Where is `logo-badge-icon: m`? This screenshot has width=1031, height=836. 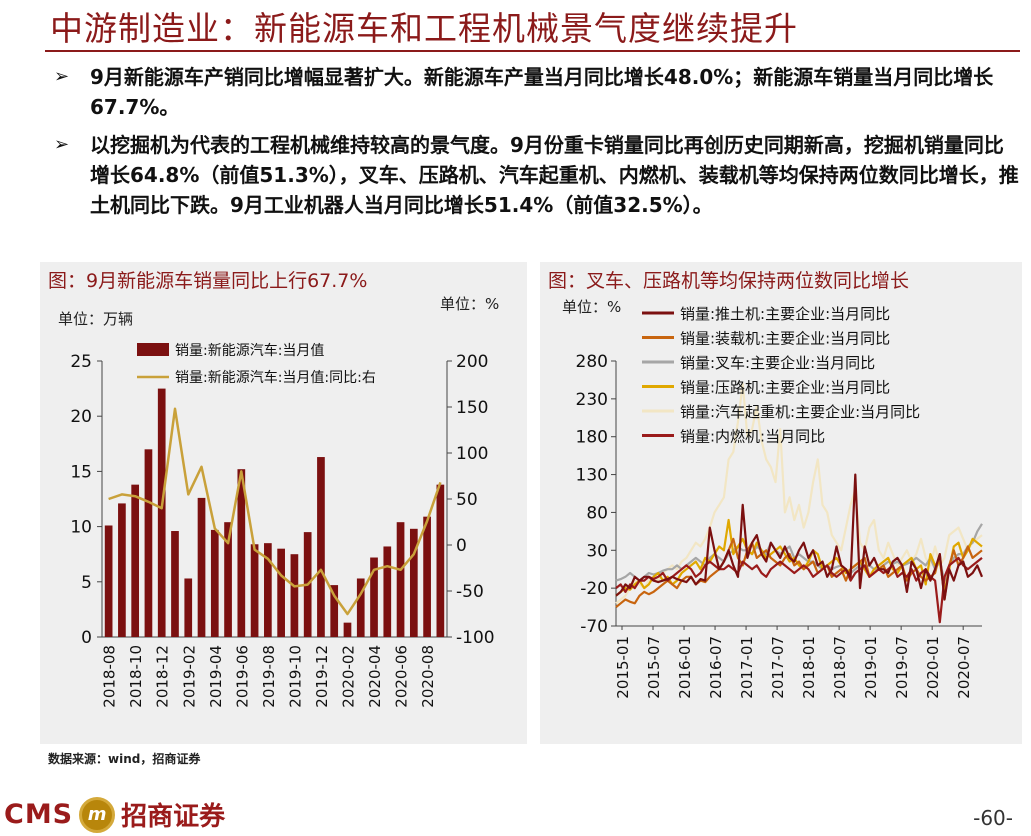
logo-badge-icon: m is located at coordinates (97, 814).